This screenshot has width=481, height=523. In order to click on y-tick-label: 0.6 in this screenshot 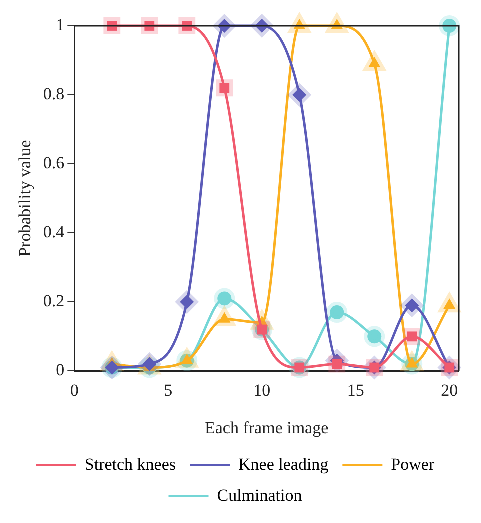, I will do `click(54, 163)`.